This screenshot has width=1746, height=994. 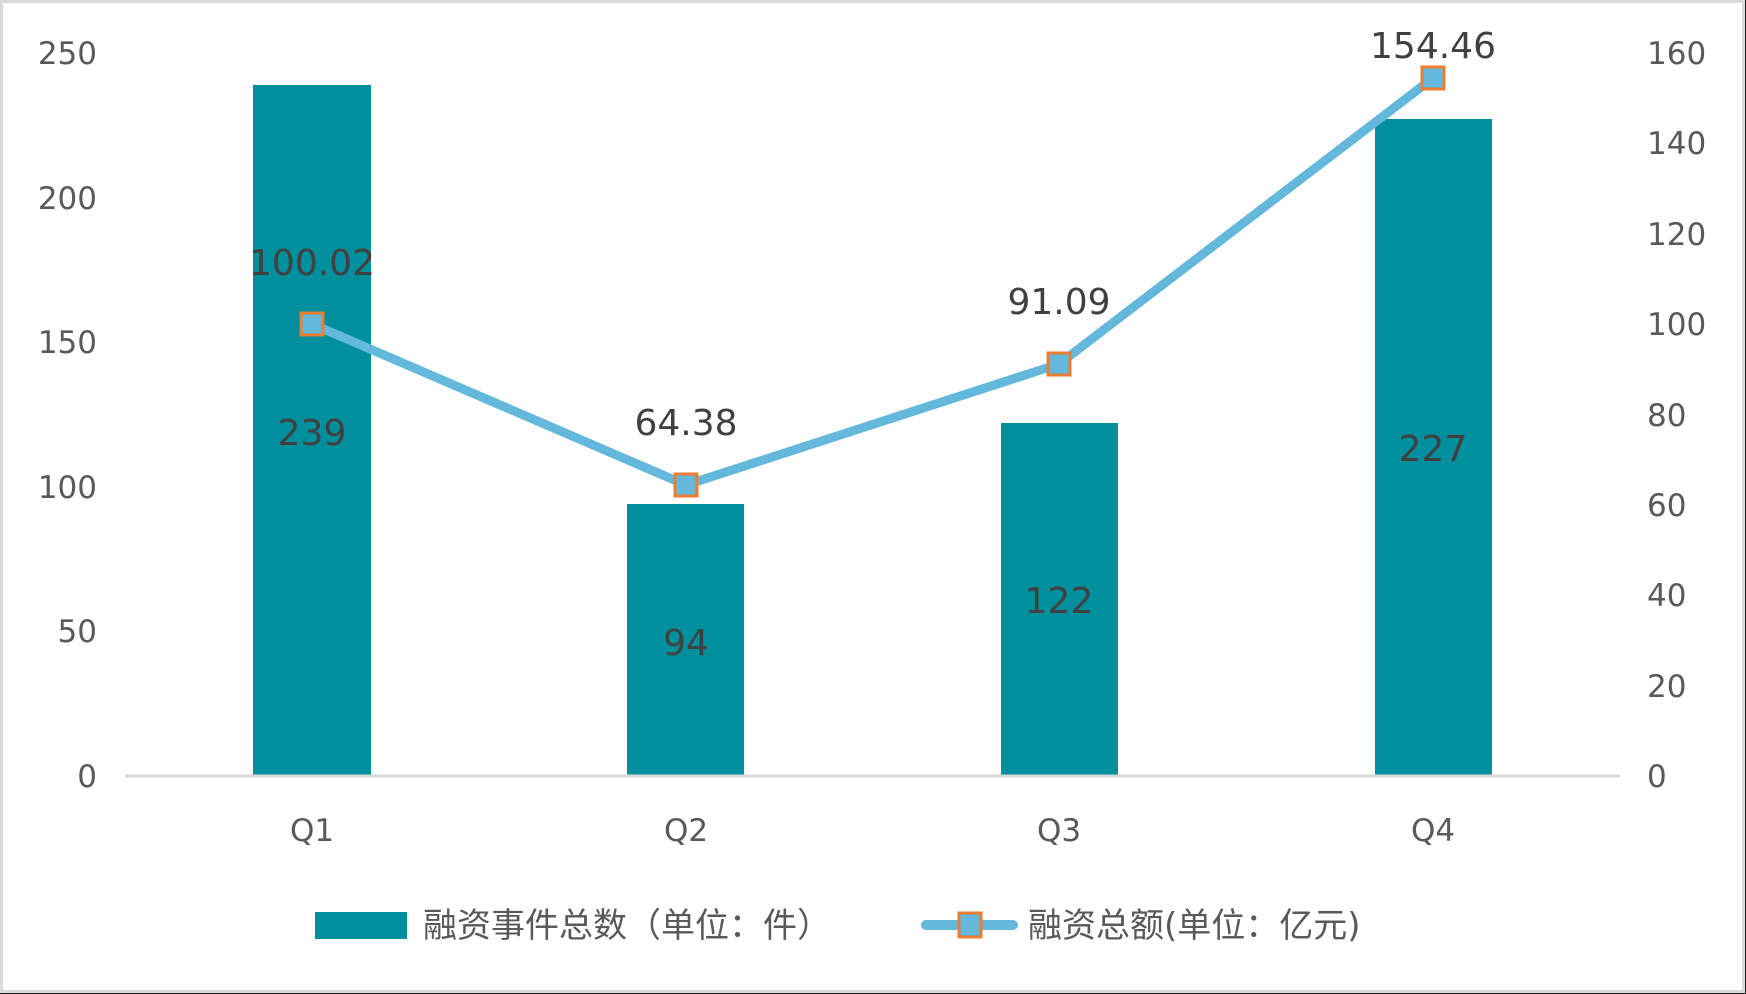 What do you see at coordinates (312, 831) in the screenshot?
I see `category-q1: Q1` at bounding box center [312, 831].